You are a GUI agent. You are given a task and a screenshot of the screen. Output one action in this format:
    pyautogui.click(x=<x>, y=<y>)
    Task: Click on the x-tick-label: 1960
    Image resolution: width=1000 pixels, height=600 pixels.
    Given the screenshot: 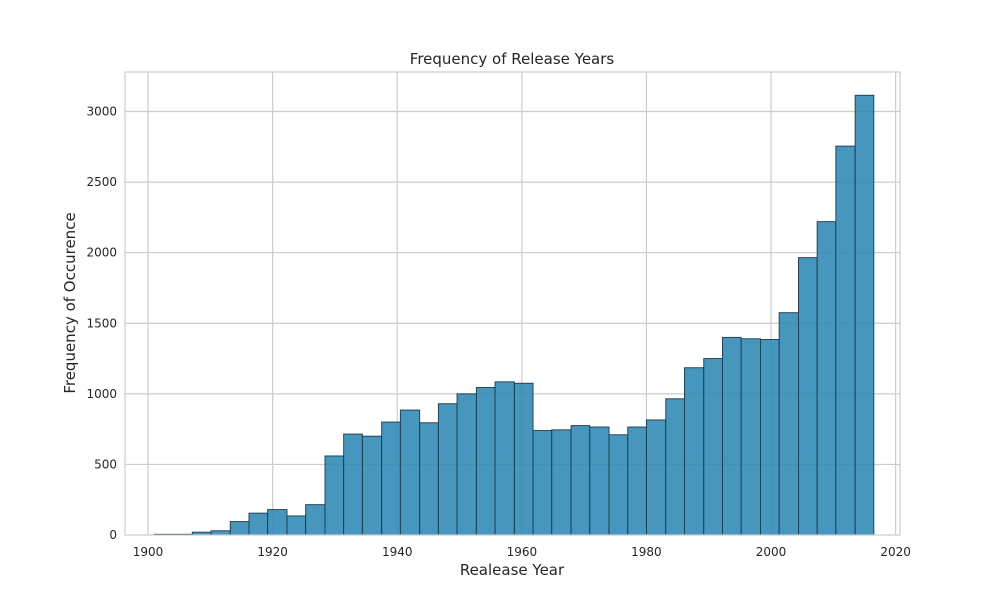 What is the action you would take?
    pyautogui.click(x=522, y=552)
    